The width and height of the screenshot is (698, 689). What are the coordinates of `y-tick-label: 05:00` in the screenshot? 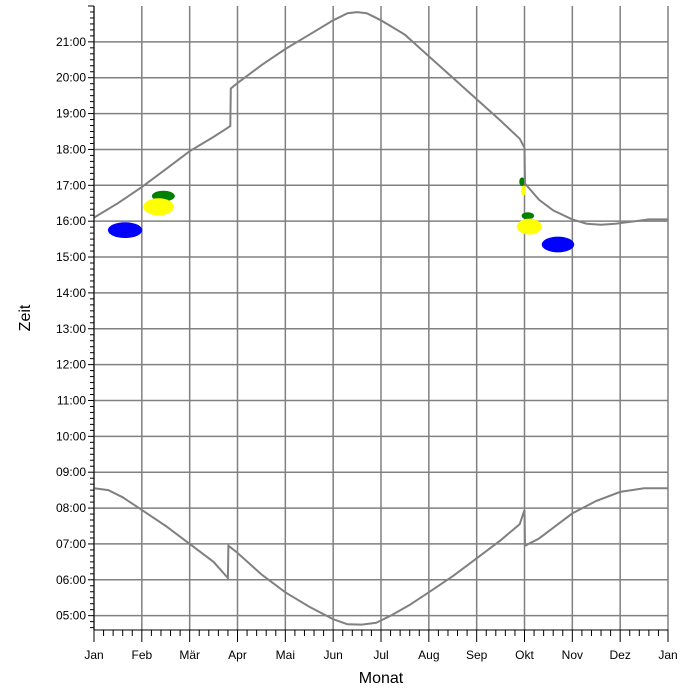 It's located at (71, 616).